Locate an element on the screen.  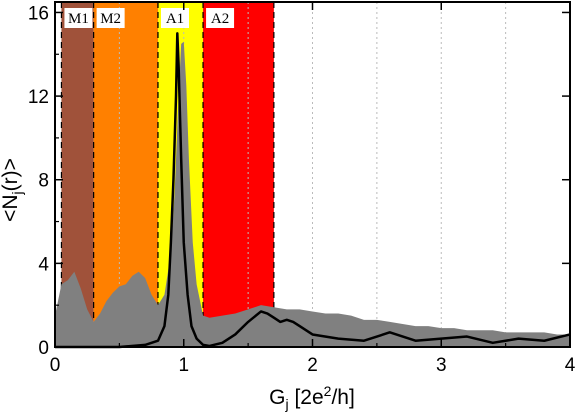
y-tick-label: 12 is located at coordinates (38, 97).